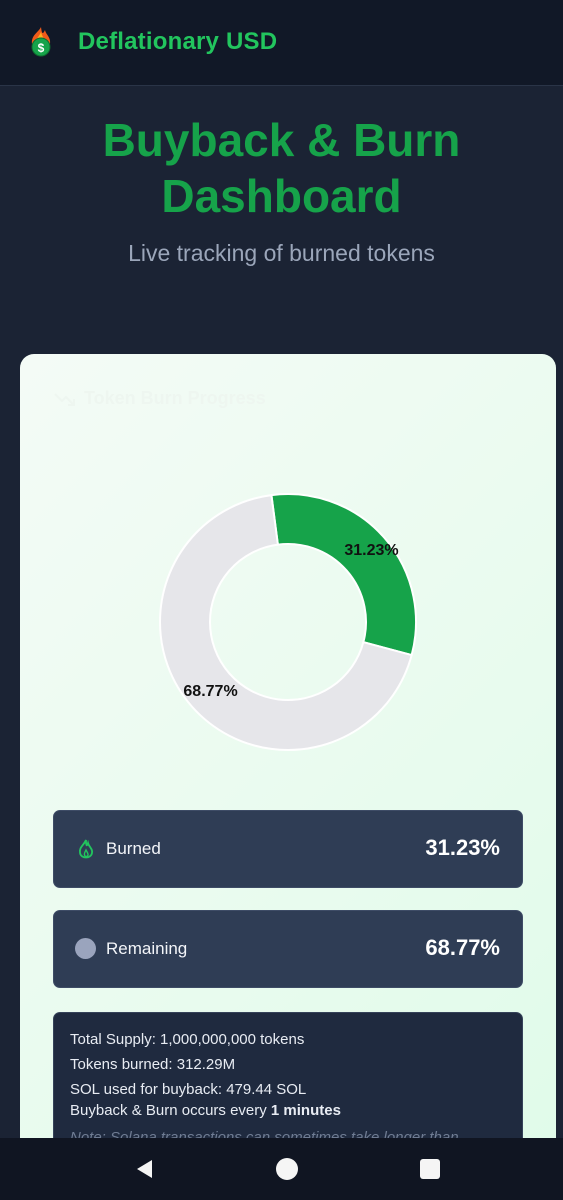 Image resolution: width=563 pixels, height=1200 pixels. I want to click on home-icon, so click(287, 1169).